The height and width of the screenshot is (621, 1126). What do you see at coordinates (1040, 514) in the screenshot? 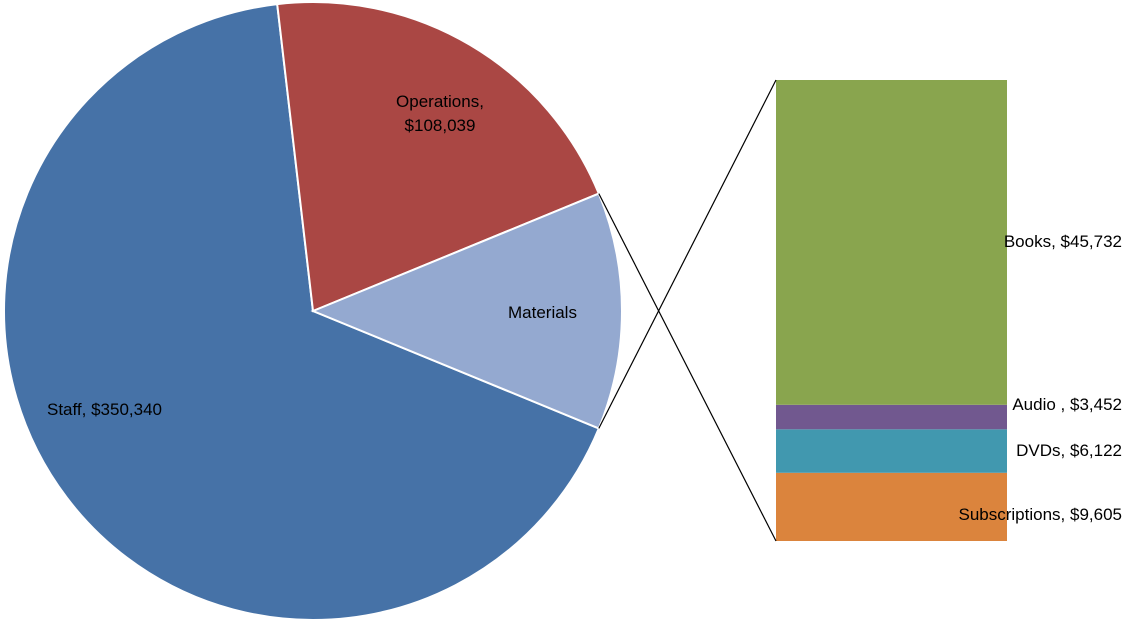
I see `data-label: Subscriptions, $9,605` at bounding box center [1040, 514].